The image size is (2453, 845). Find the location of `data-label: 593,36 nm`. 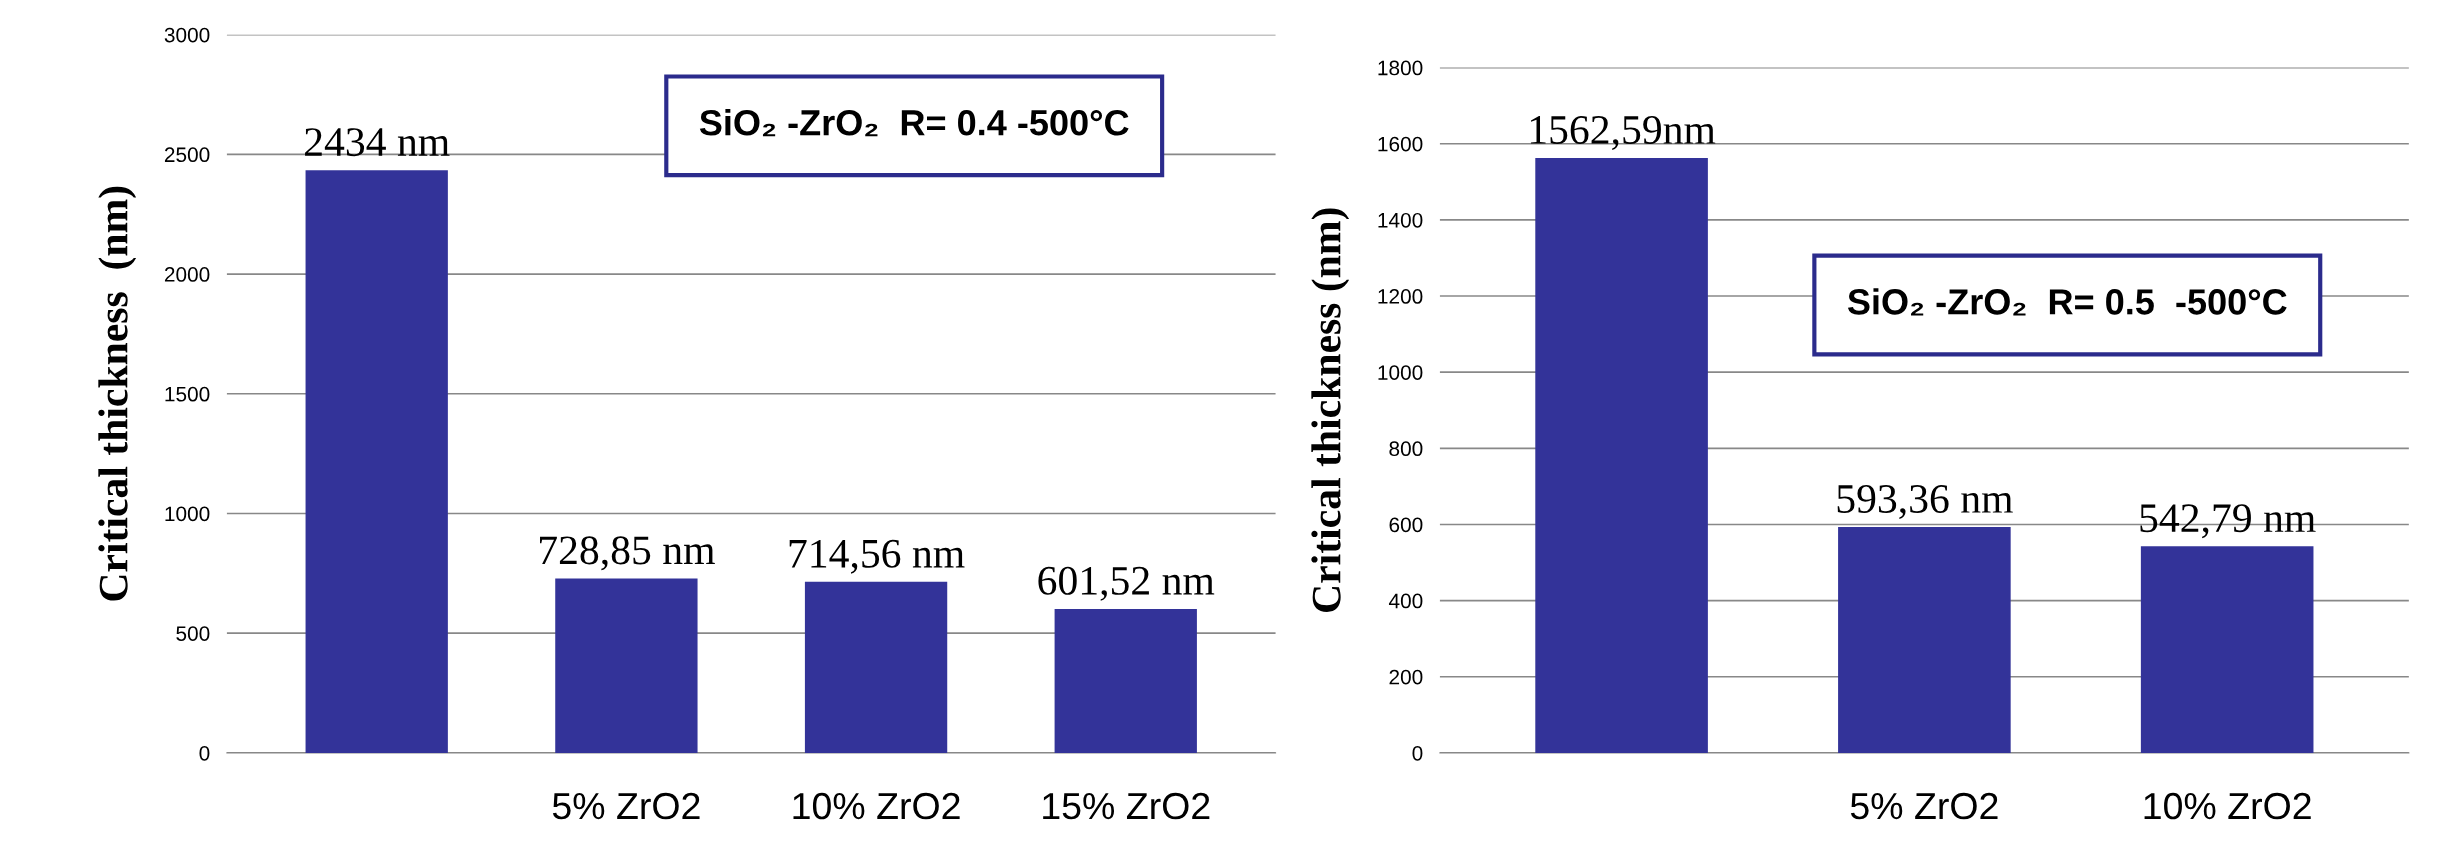

data-label: 593,36 nm is located at coordinates (1925, 501).